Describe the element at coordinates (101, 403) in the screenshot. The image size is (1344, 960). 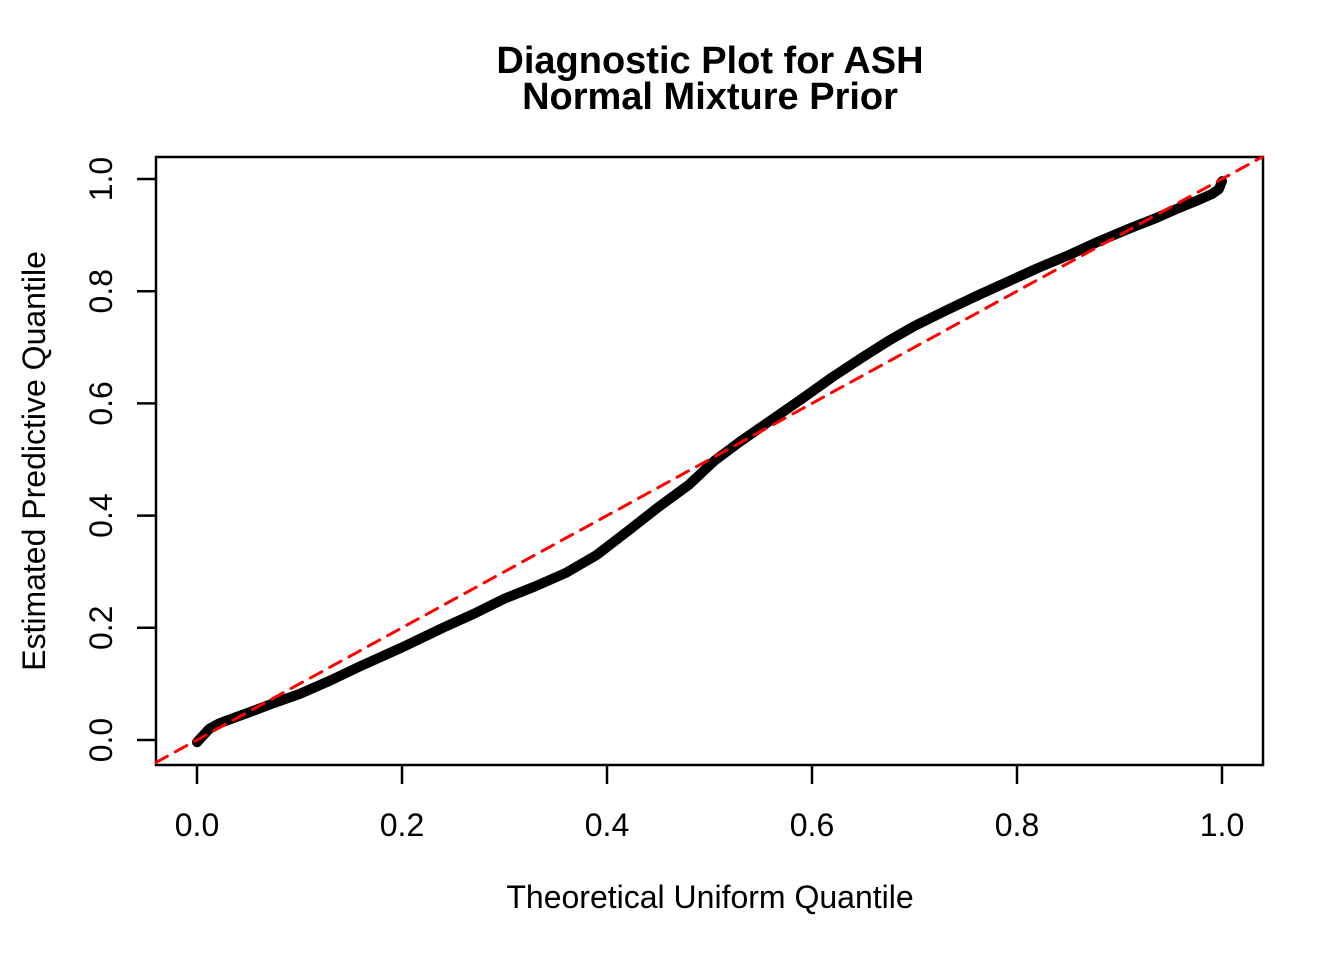
I see `y-tick-label: 0.6` at that location.